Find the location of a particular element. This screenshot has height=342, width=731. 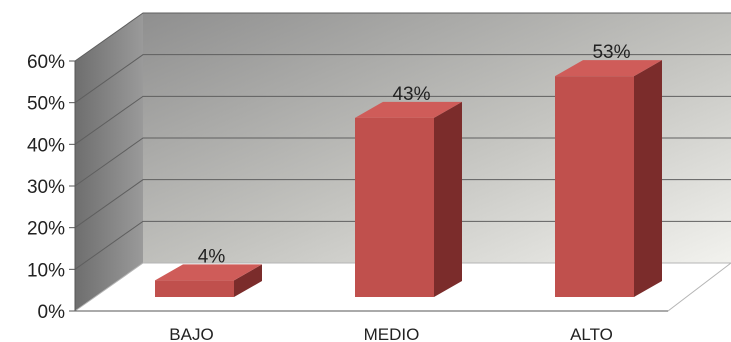

bar-bajo is located at coordinates (208, 280).